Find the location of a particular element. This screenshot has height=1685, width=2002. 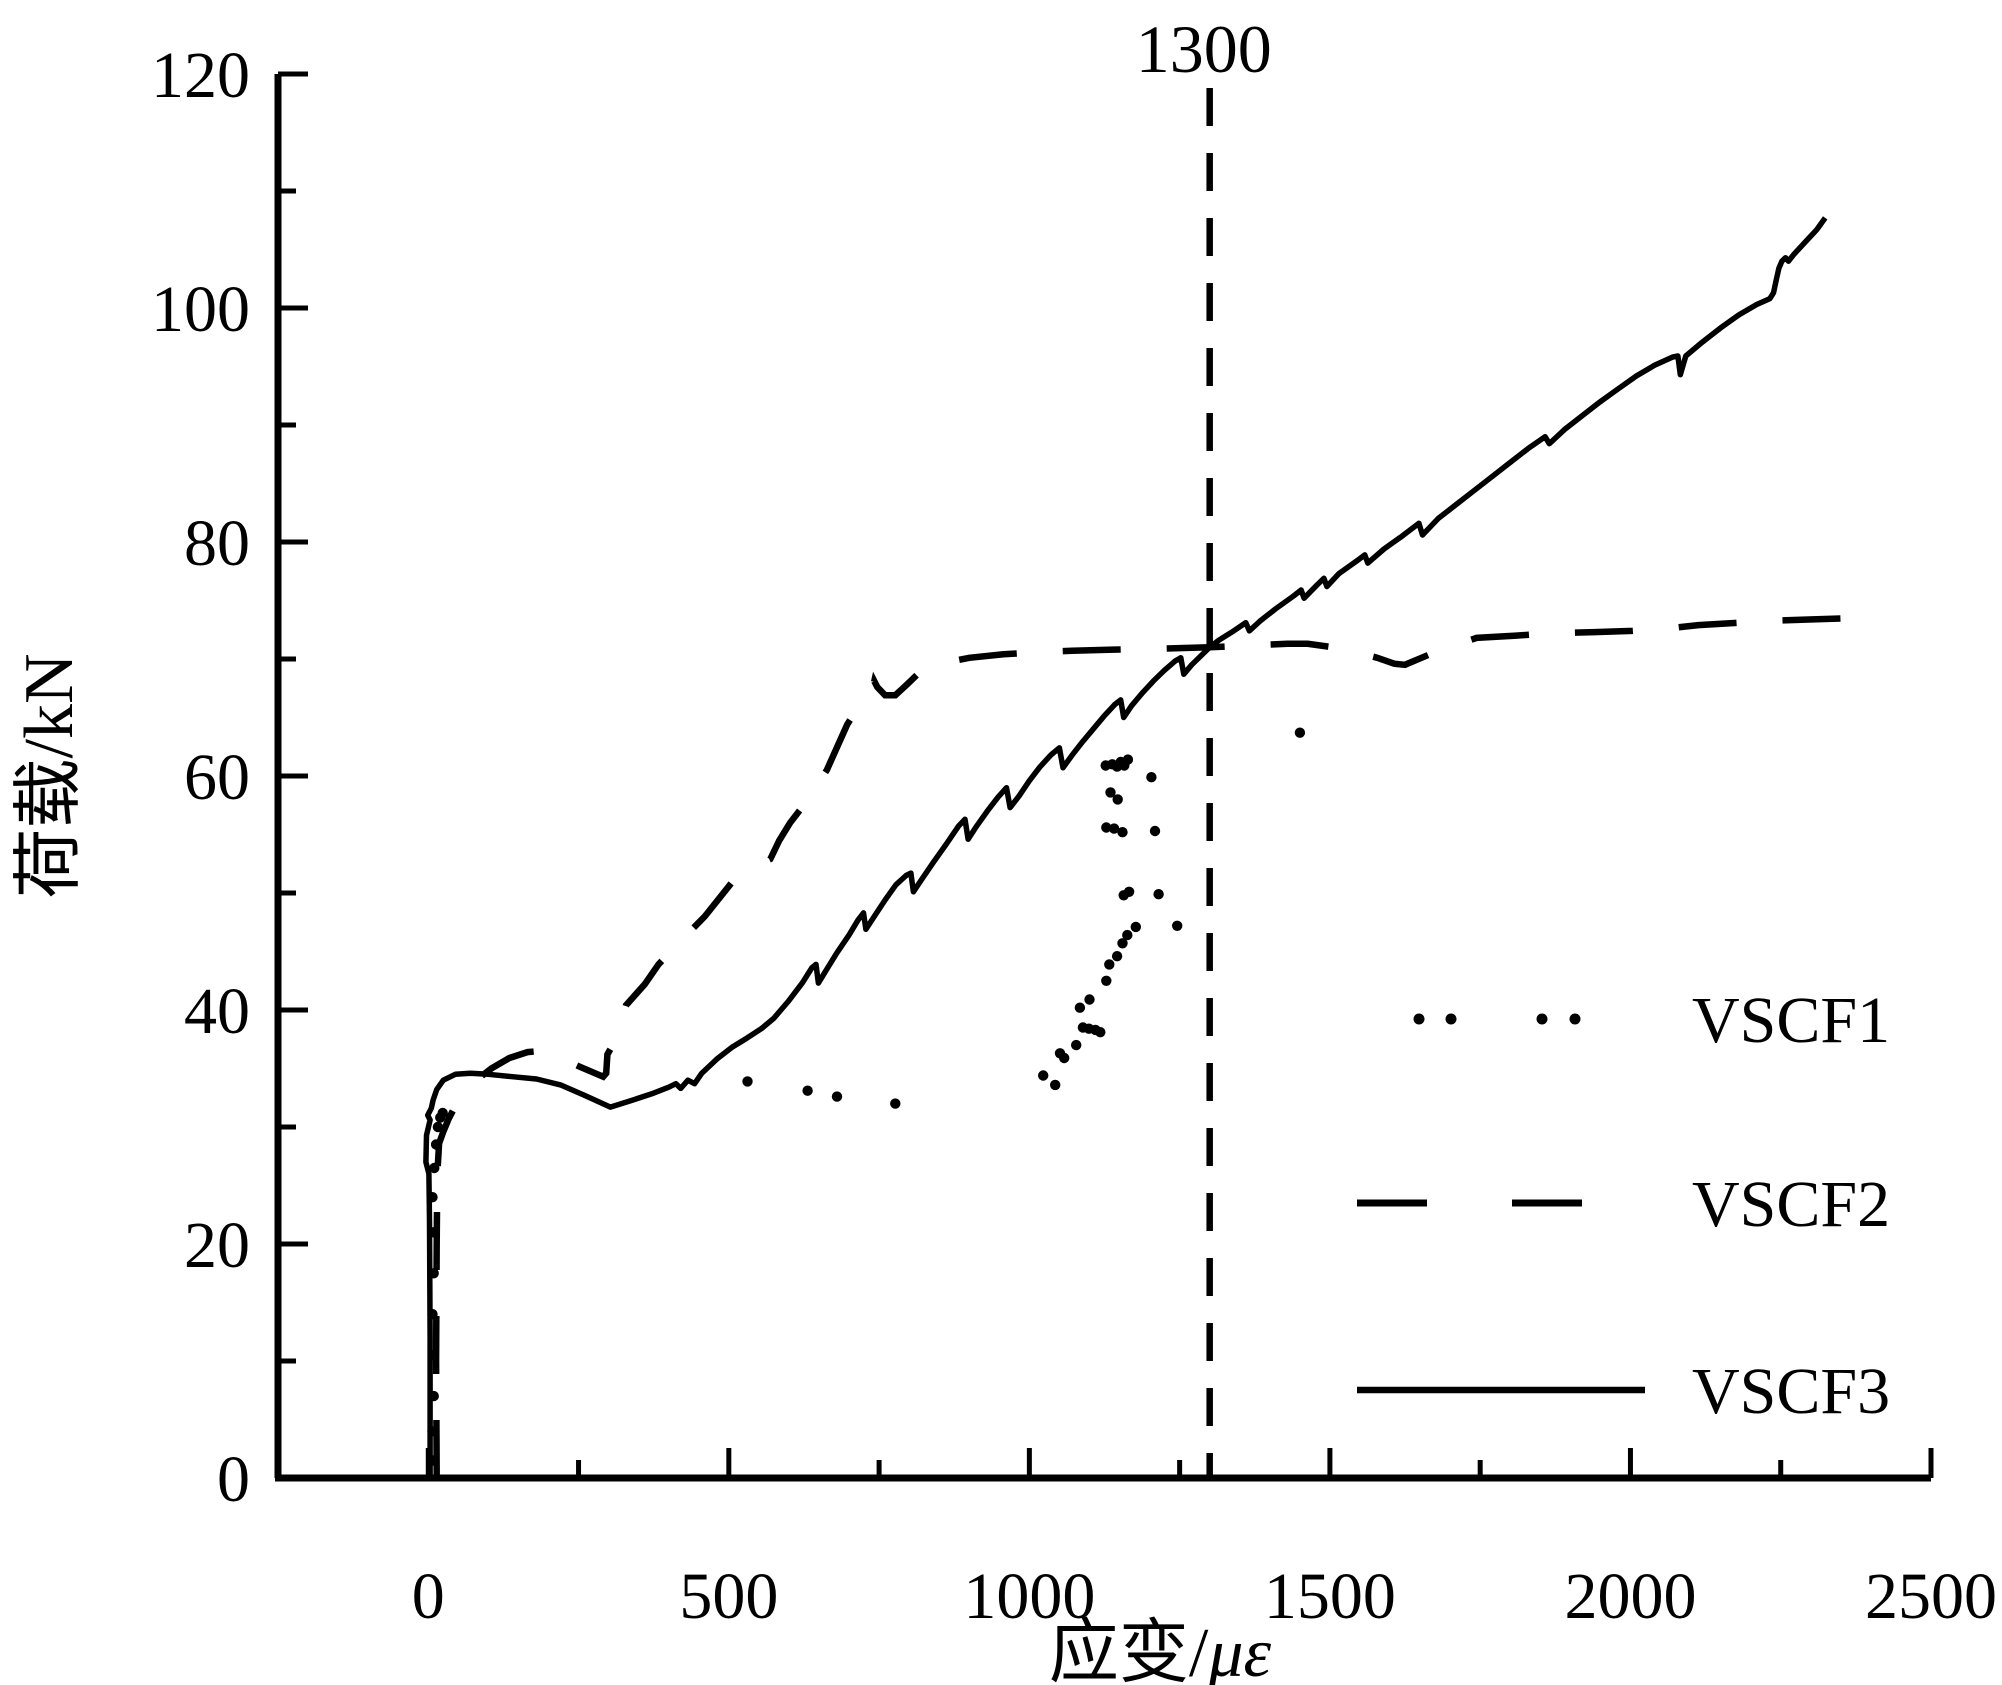

legend-label: VSCF2 is located at coordinates (1791, 1204).